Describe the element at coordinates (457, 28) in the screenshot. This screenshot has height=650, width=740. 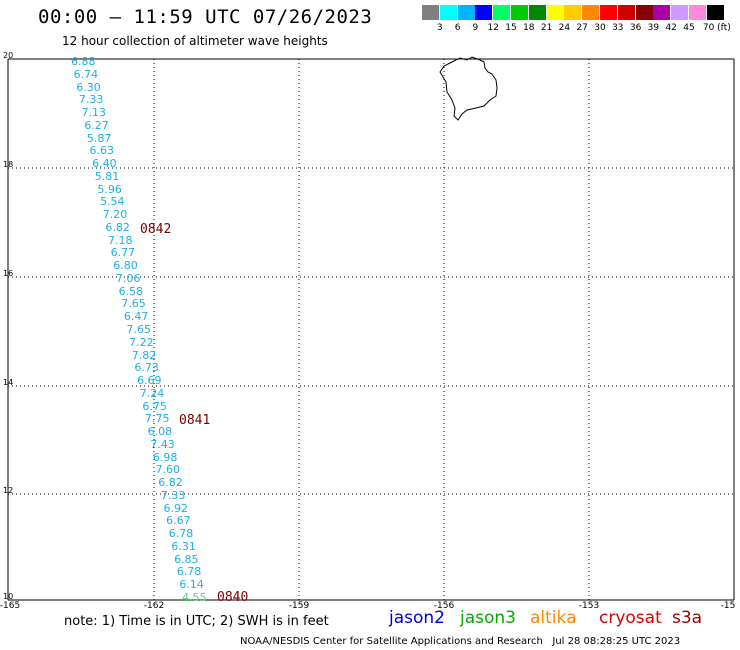
I see `color-scale-label: 6` at that location.